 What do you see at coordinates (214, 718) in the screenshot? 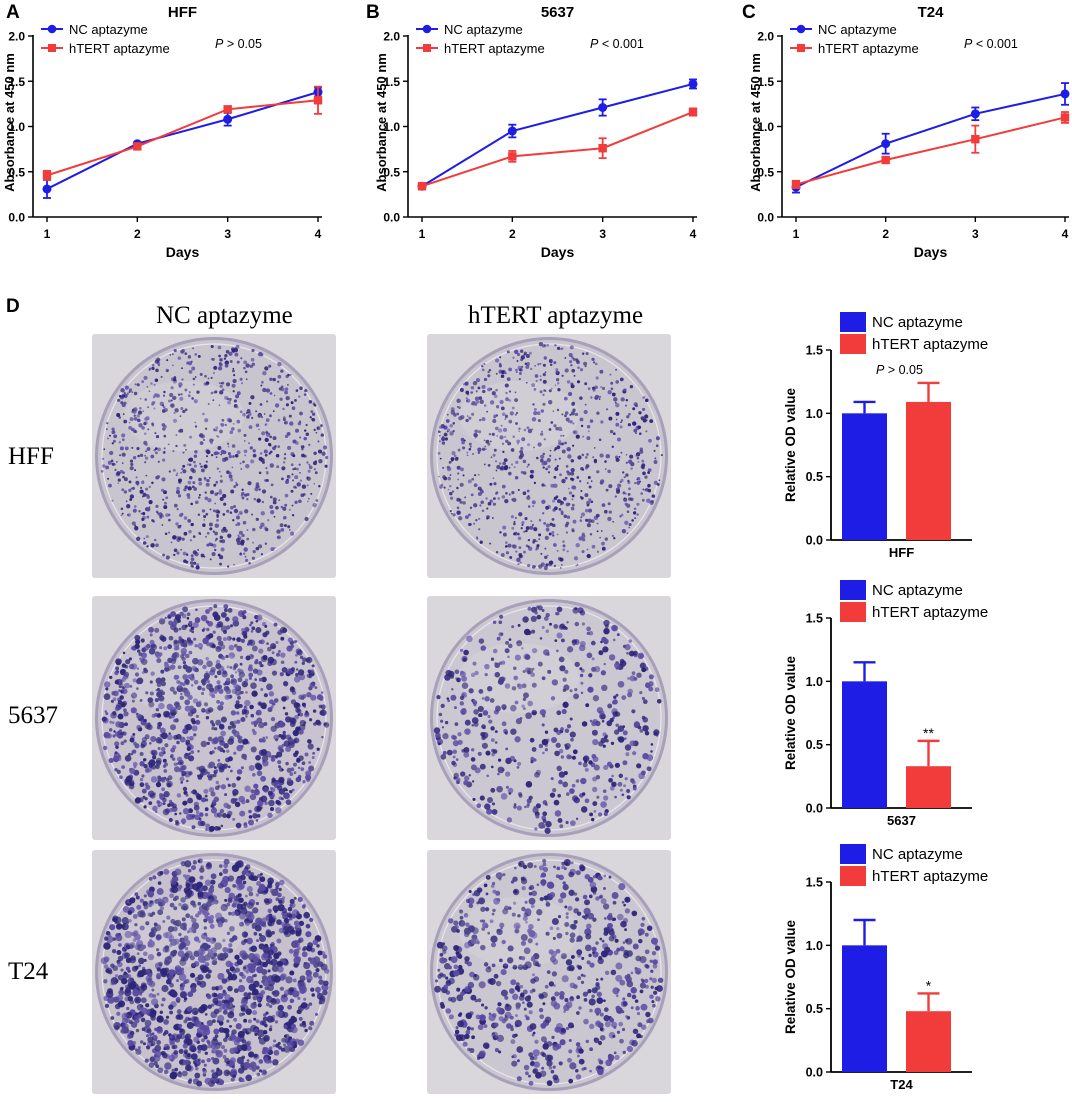
I see `dish-photo-5637-nc` at bounding box center [214, 718].